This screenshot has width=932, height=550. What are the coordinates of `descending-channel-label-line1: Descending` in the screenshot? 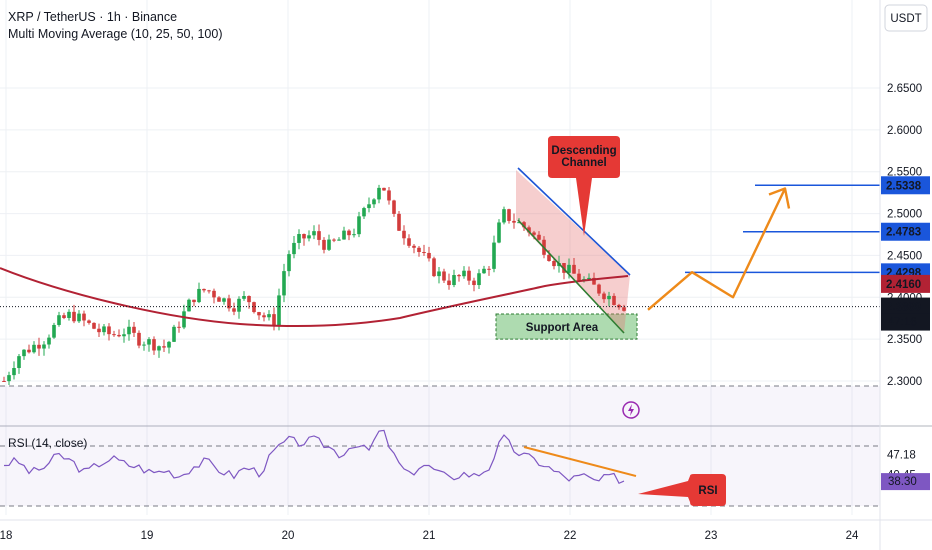 It's located at (583, 151).